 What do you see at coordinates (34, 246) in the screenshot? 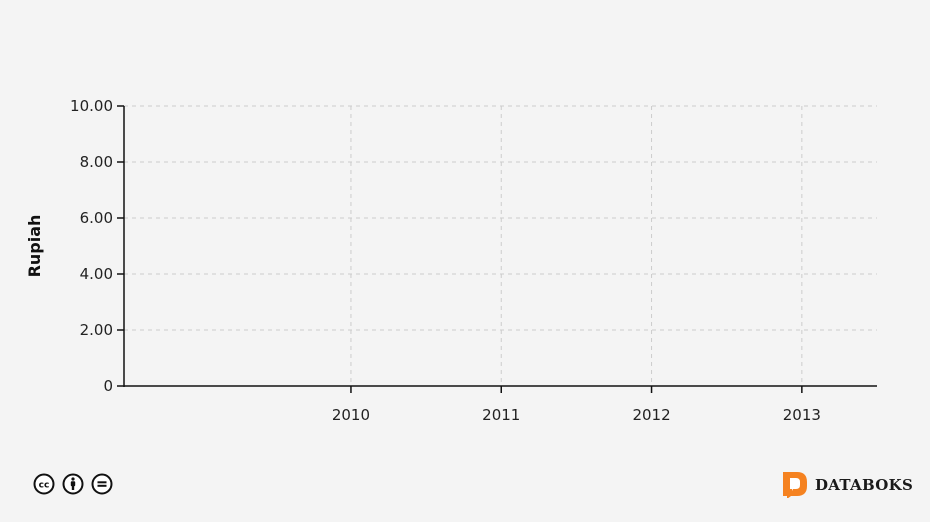
I see `y-axis-label: Rupiah` at bounding box center [34, 246].